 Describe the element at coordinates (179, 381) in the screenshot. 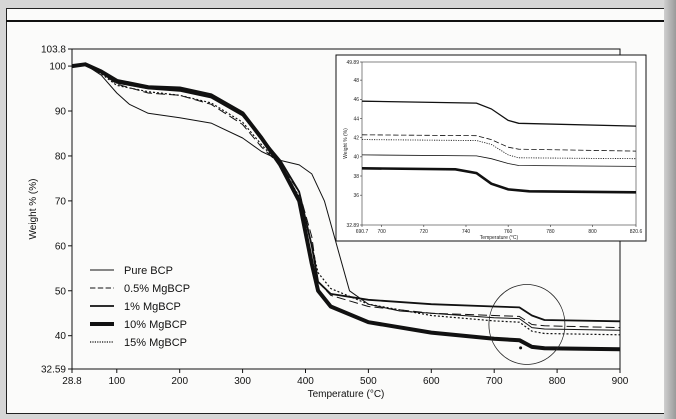

I see `x-tick-label: 200` at that location.